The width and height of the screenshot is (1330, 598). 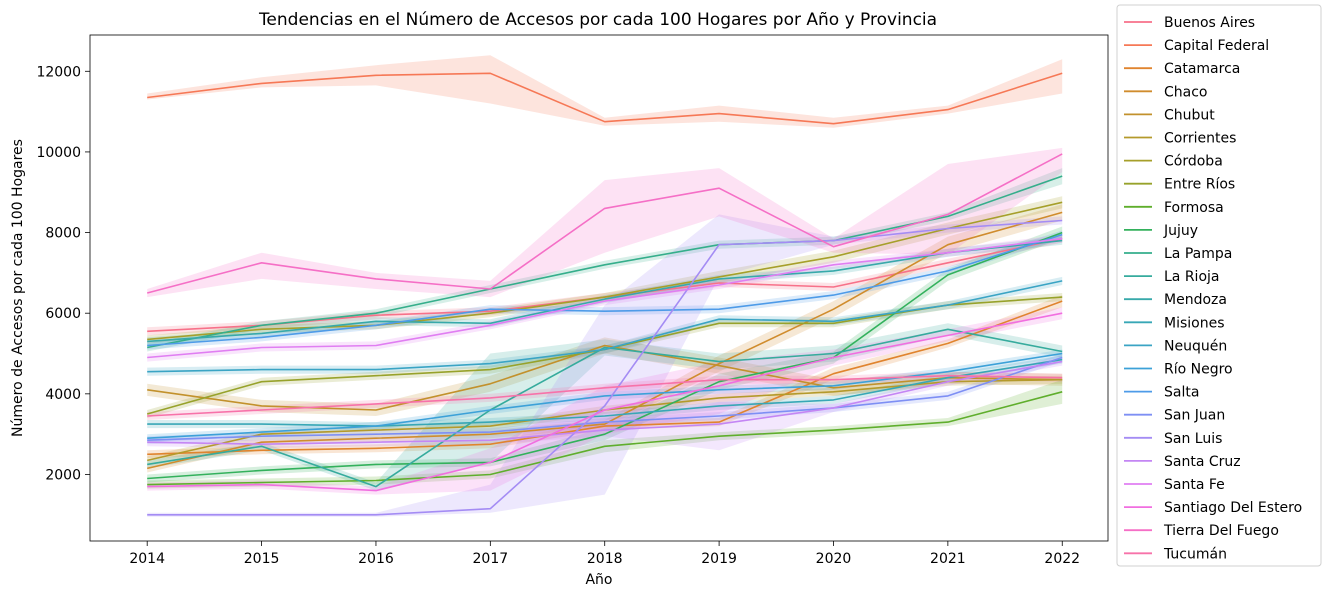 I want to click on x-tick-label: 2020, so click(x=834, y=559).